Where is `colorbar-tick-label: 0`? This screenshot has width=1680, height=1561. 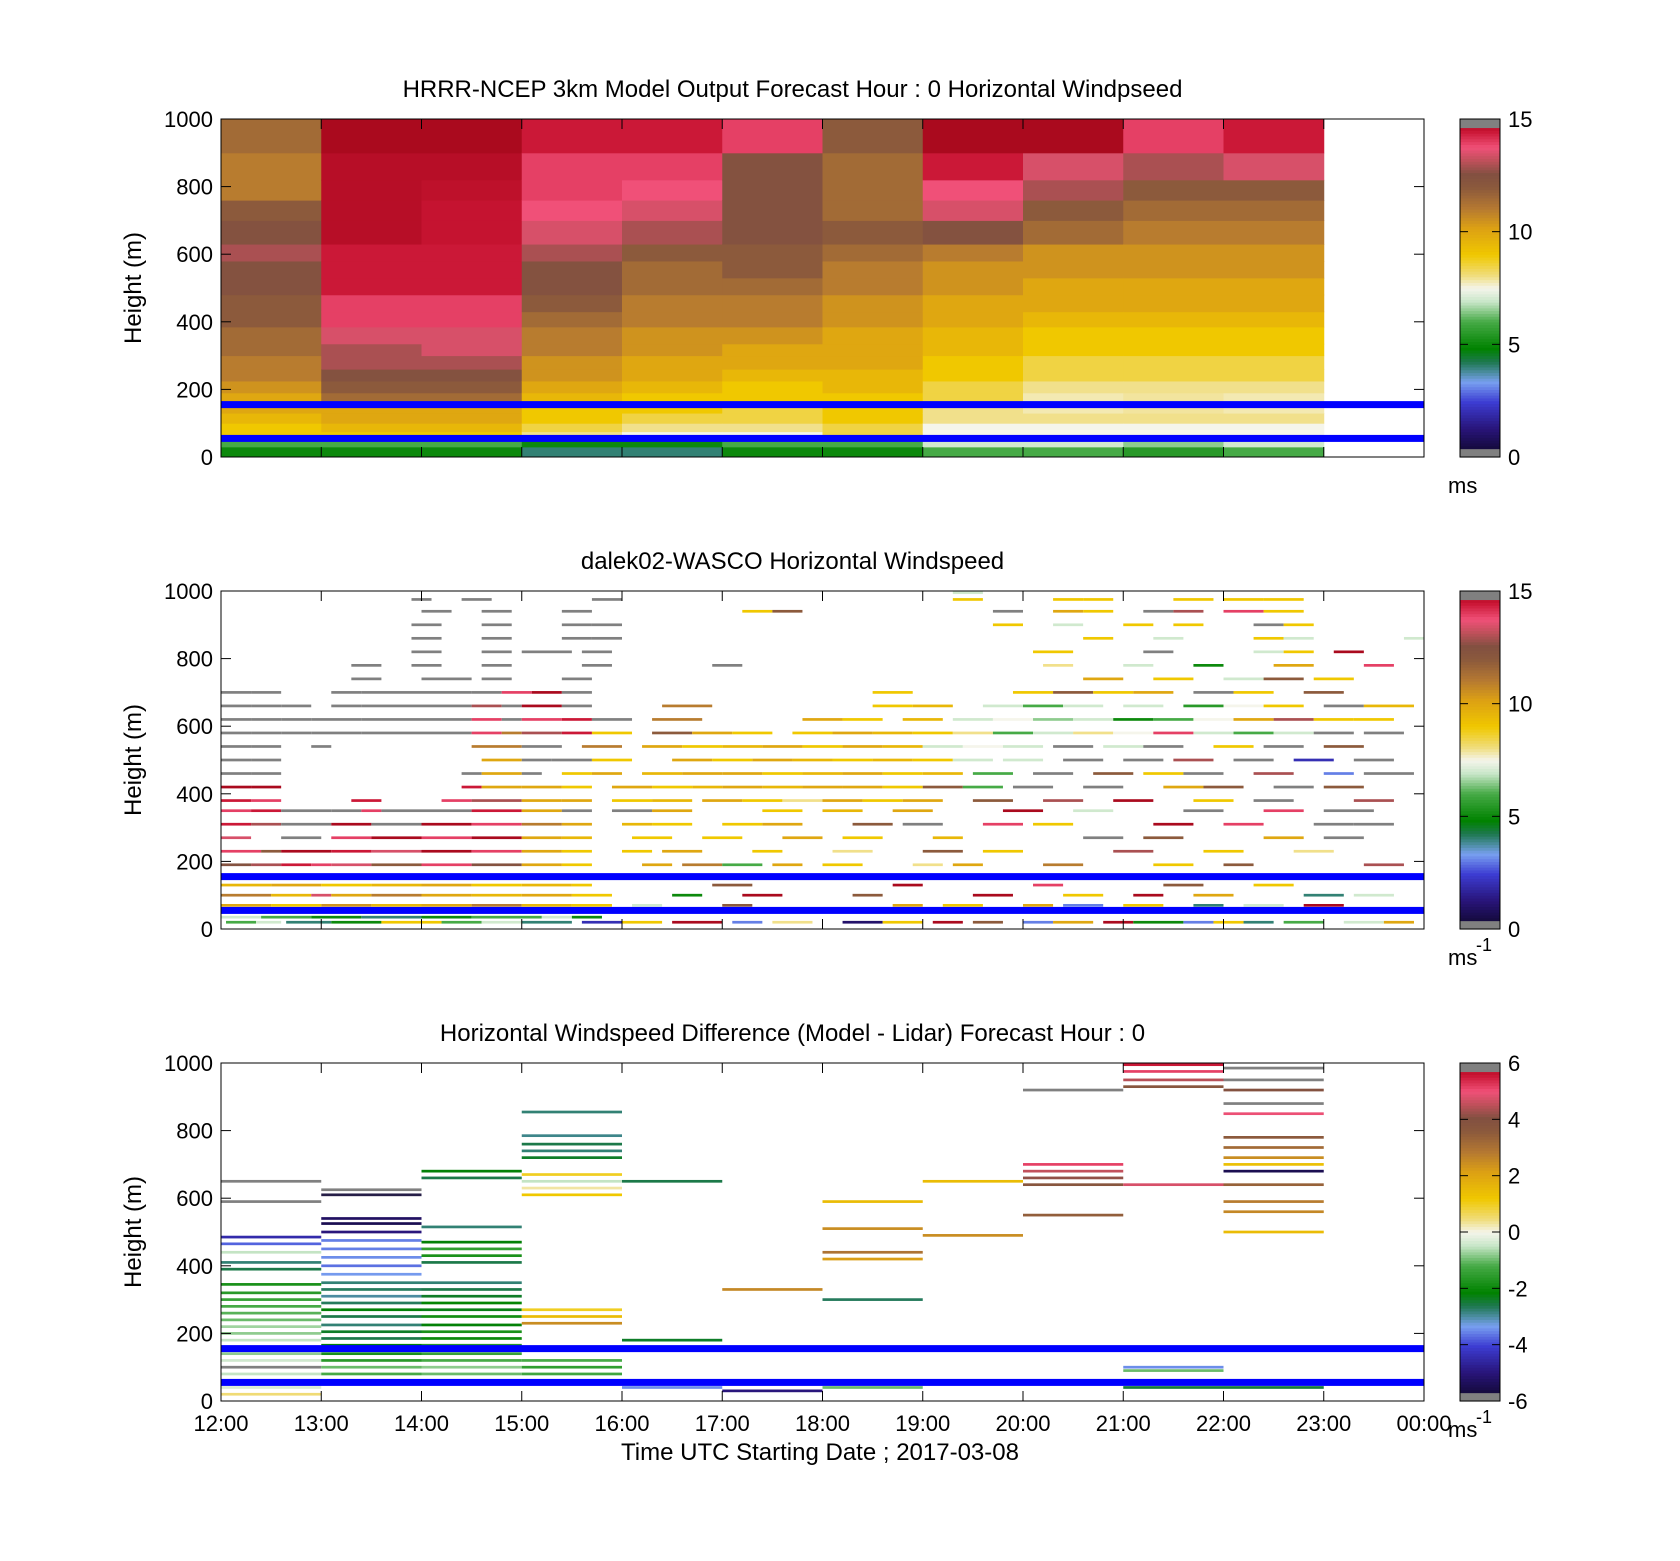 colorbar-tick-label: 0 is located at coordinates (1514, 457).